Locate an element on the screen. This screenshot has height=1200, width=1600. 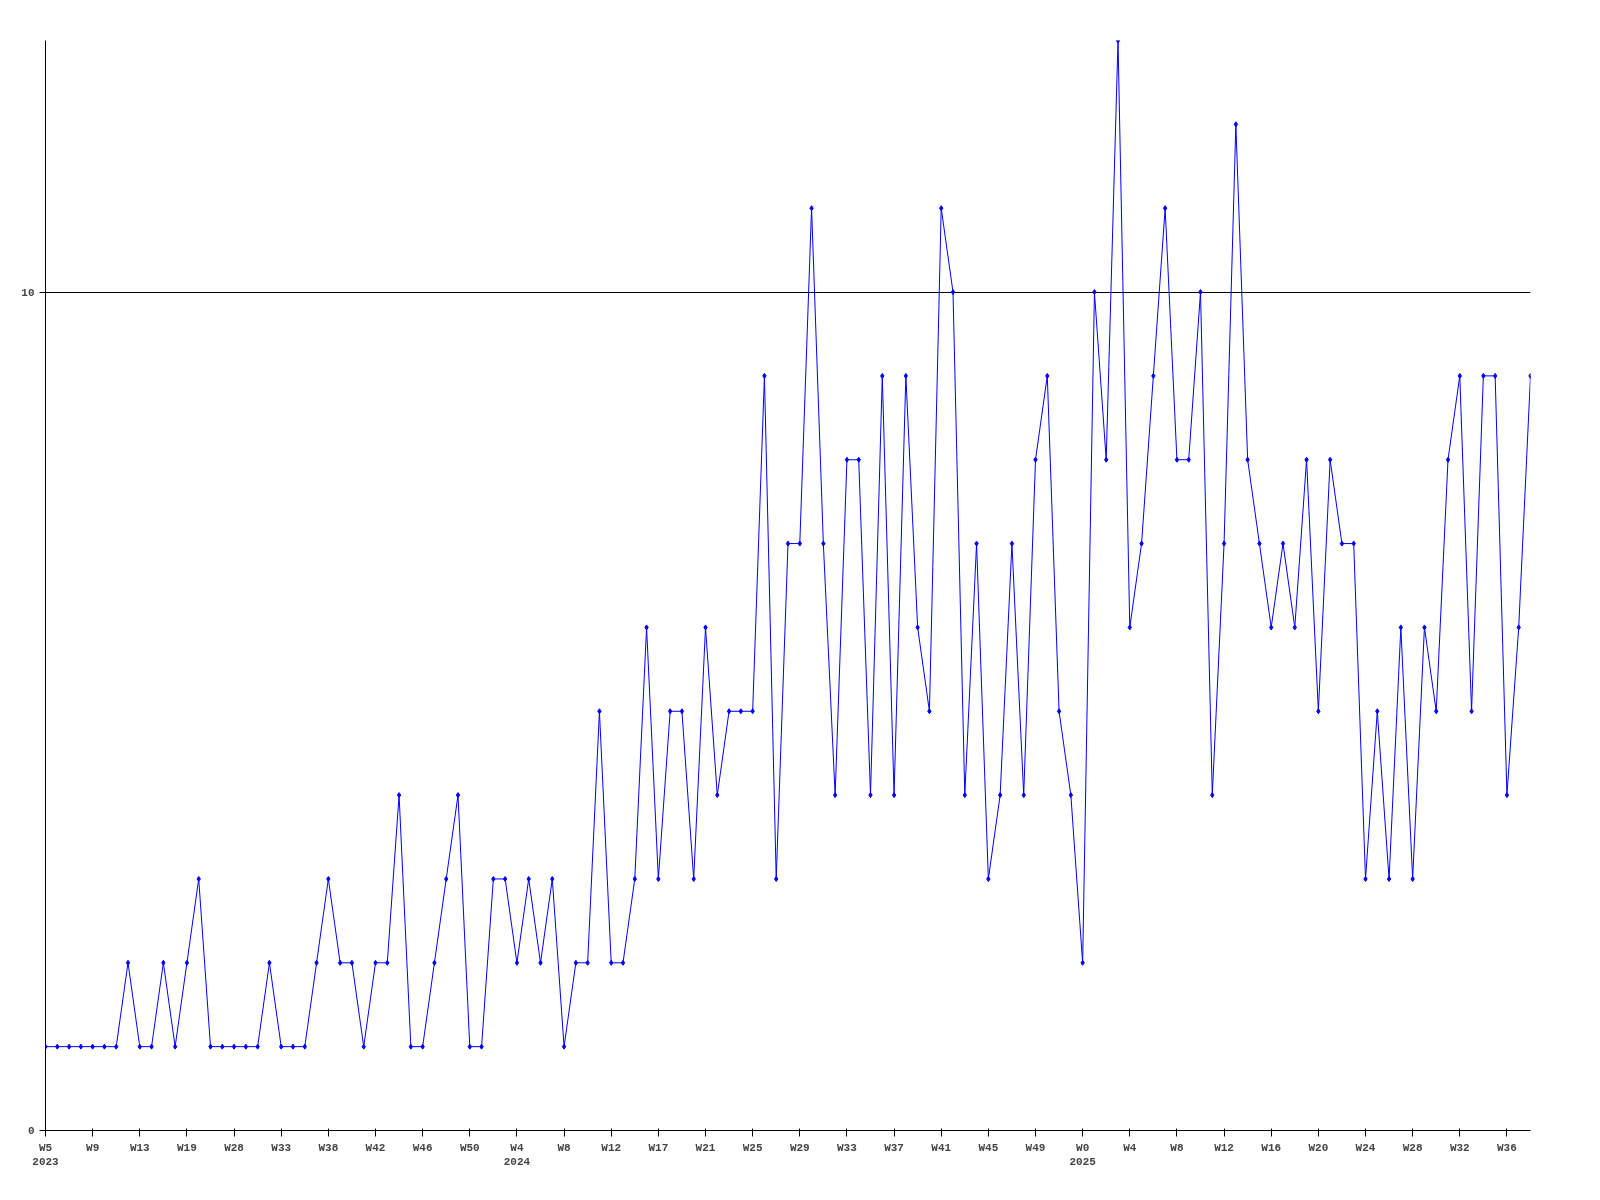
y-tick-label: 10 is located at coordinates (28, 292).